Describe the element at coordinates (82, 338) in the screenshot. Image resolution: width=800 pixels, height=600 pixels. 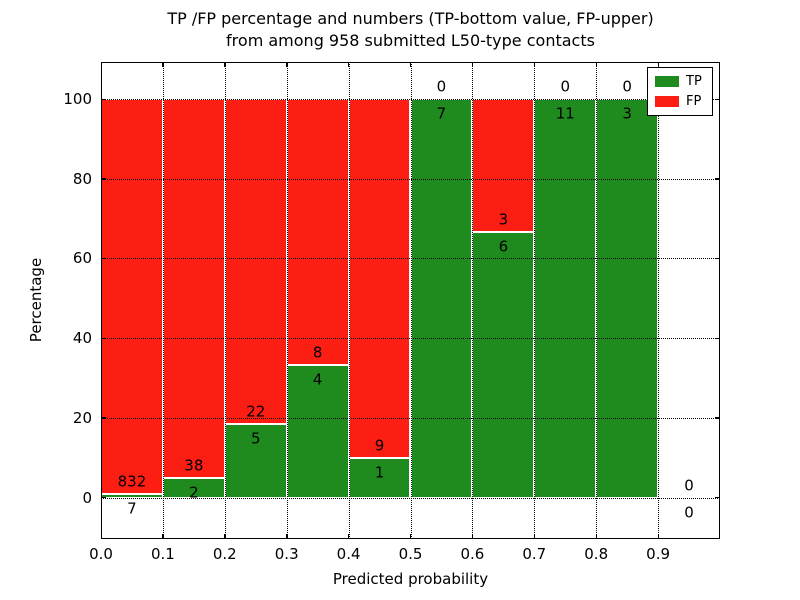
I see `y-tick-label: 40` at that location.